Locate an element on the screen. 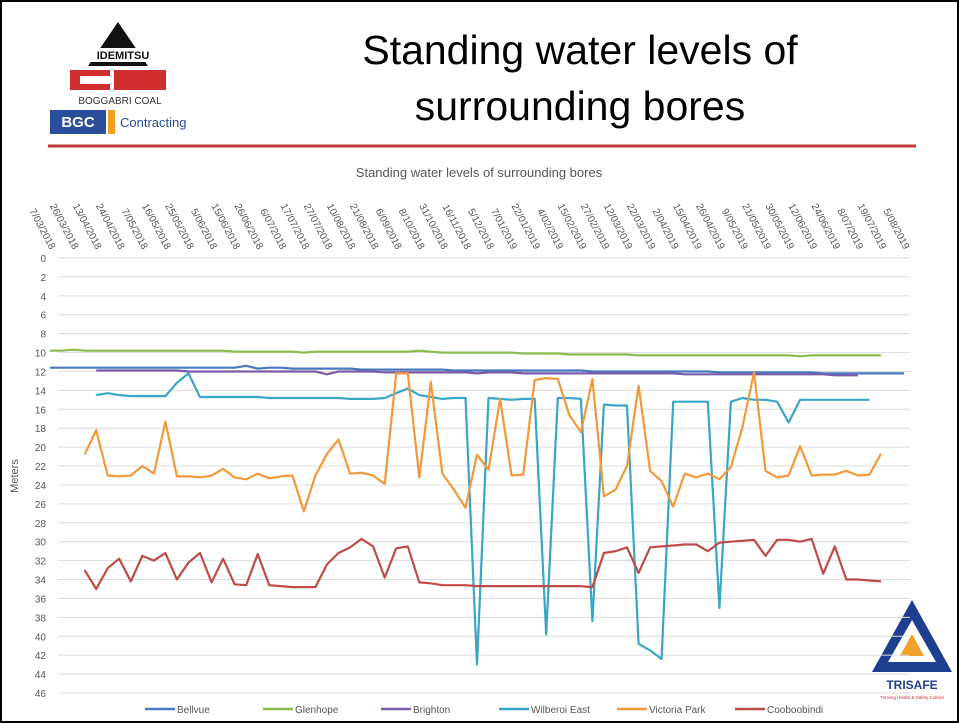 This screenshot has height=723, width=959. y-tick-label: 30 is located at coordinates (41, 543).